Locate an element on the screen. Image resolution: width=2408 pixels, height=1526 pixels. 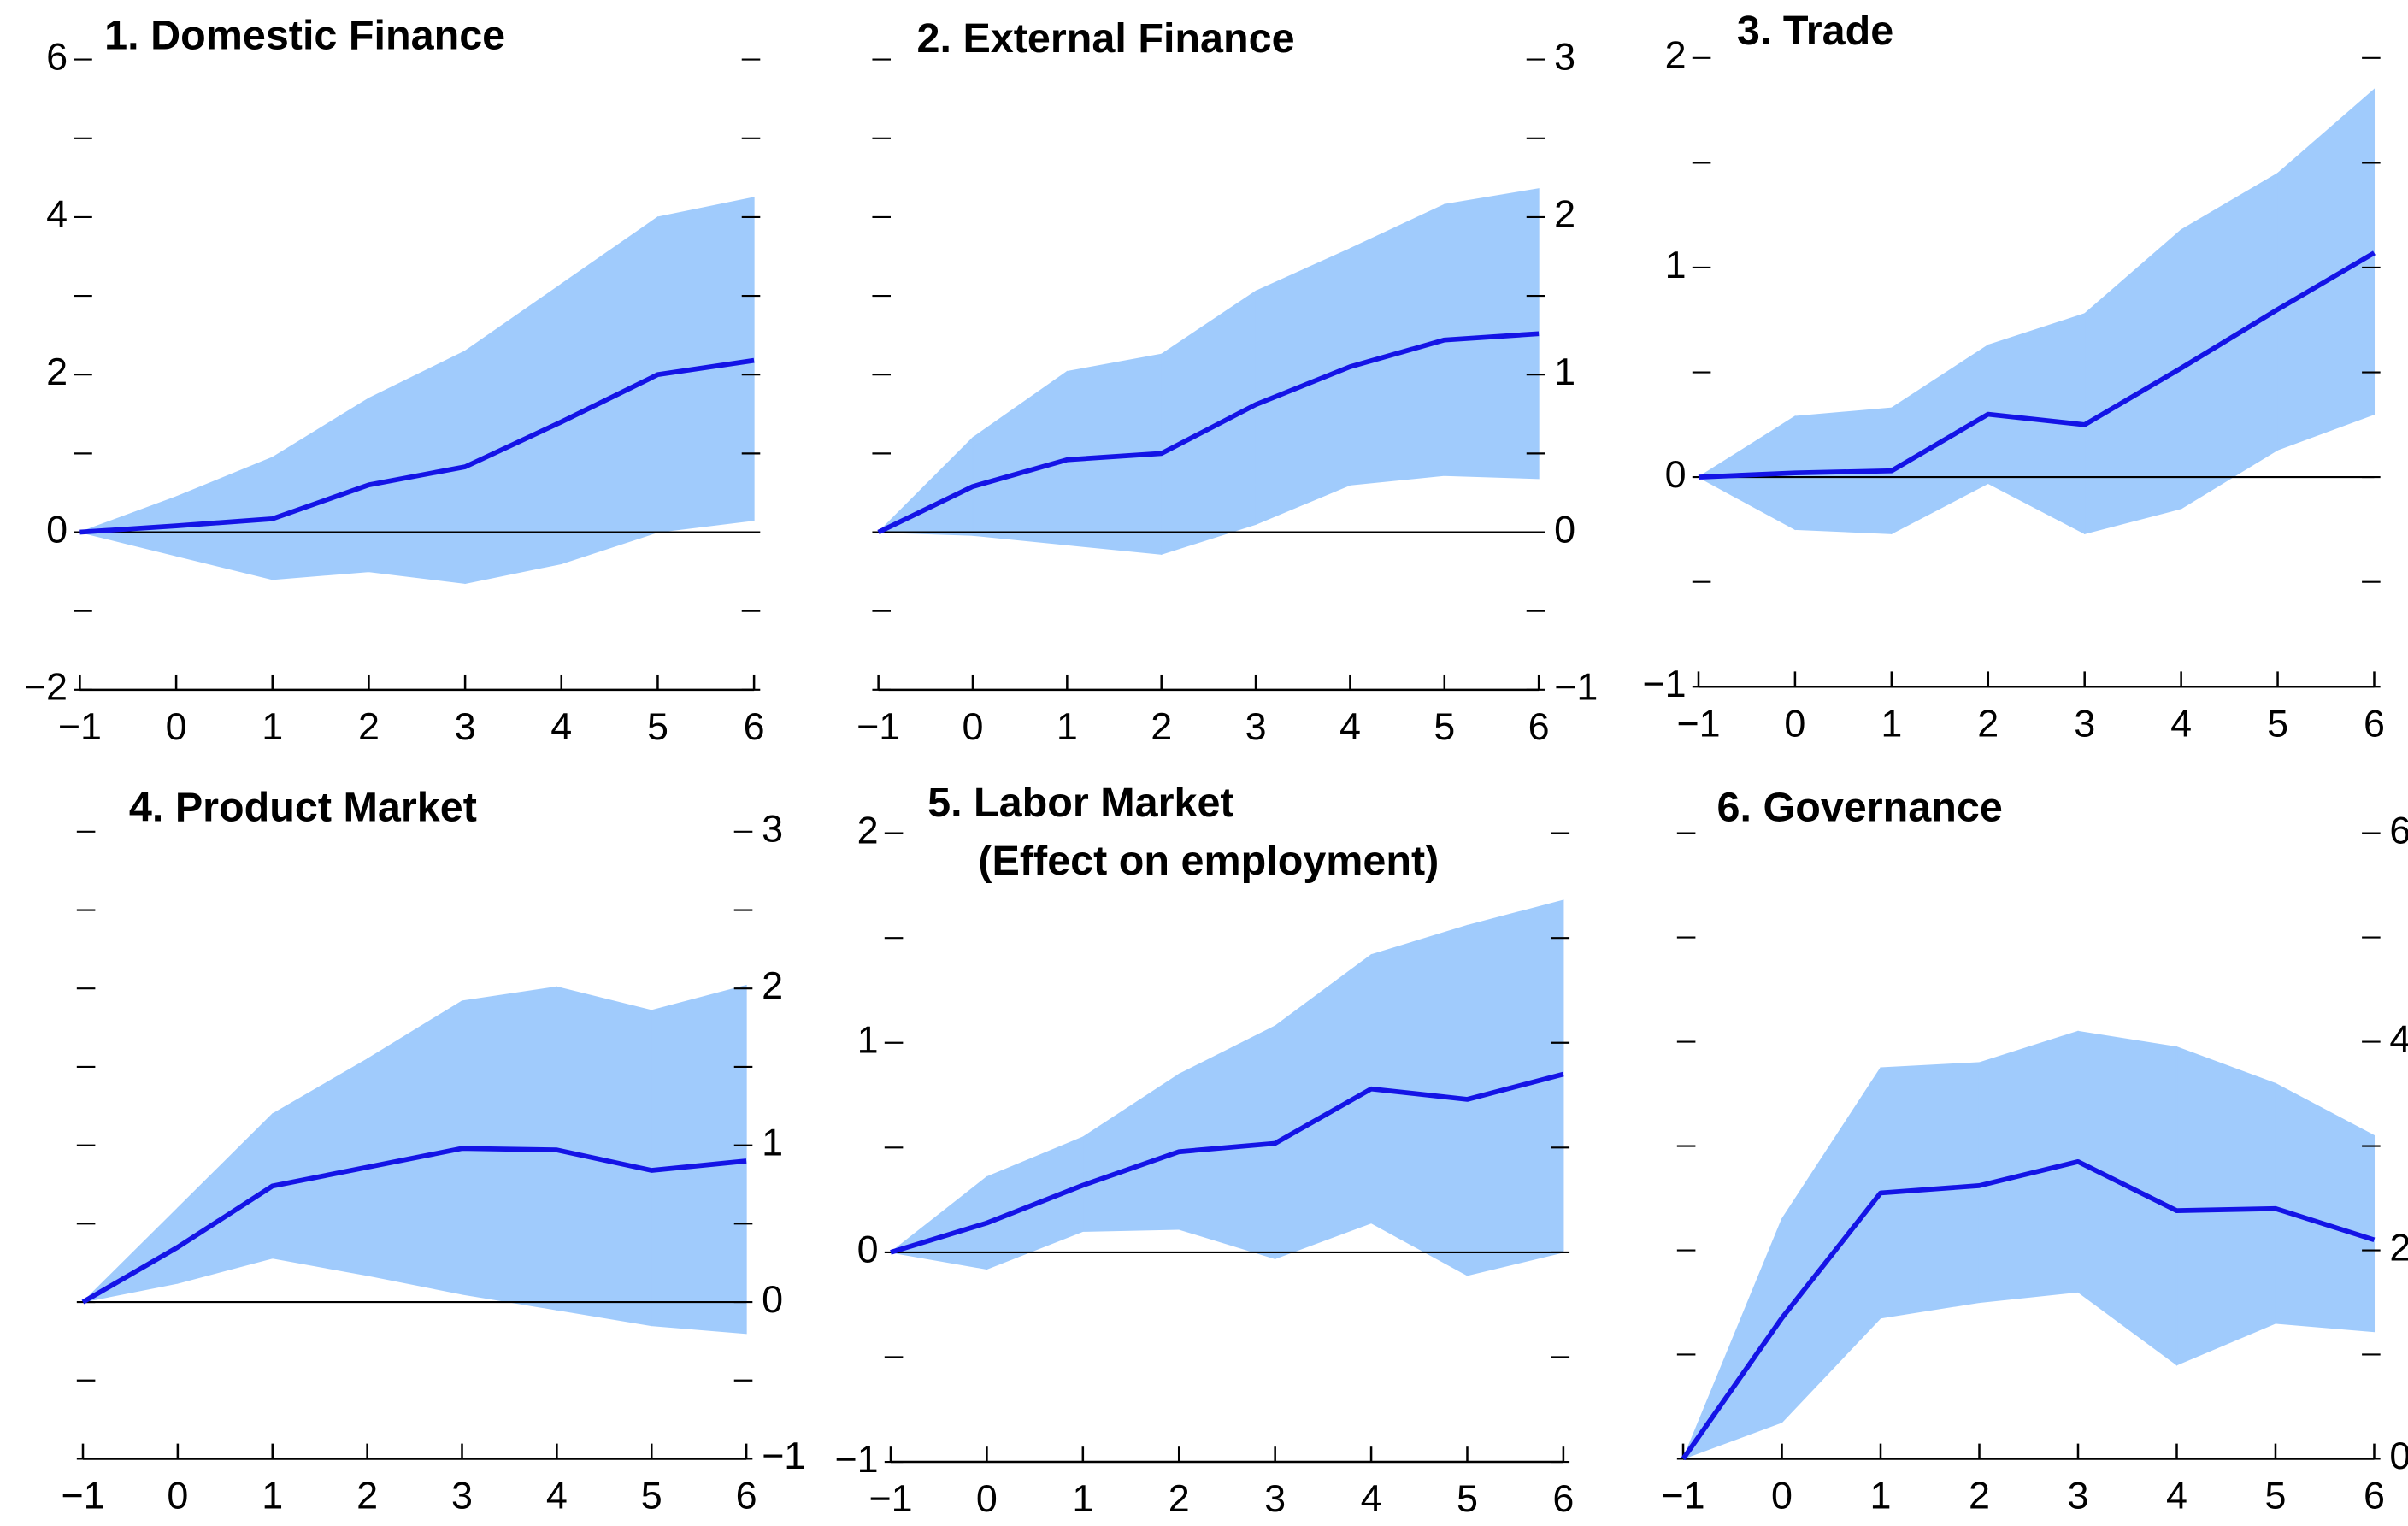
panel-title: 6. Governance is located at coordinates (1860, 808).